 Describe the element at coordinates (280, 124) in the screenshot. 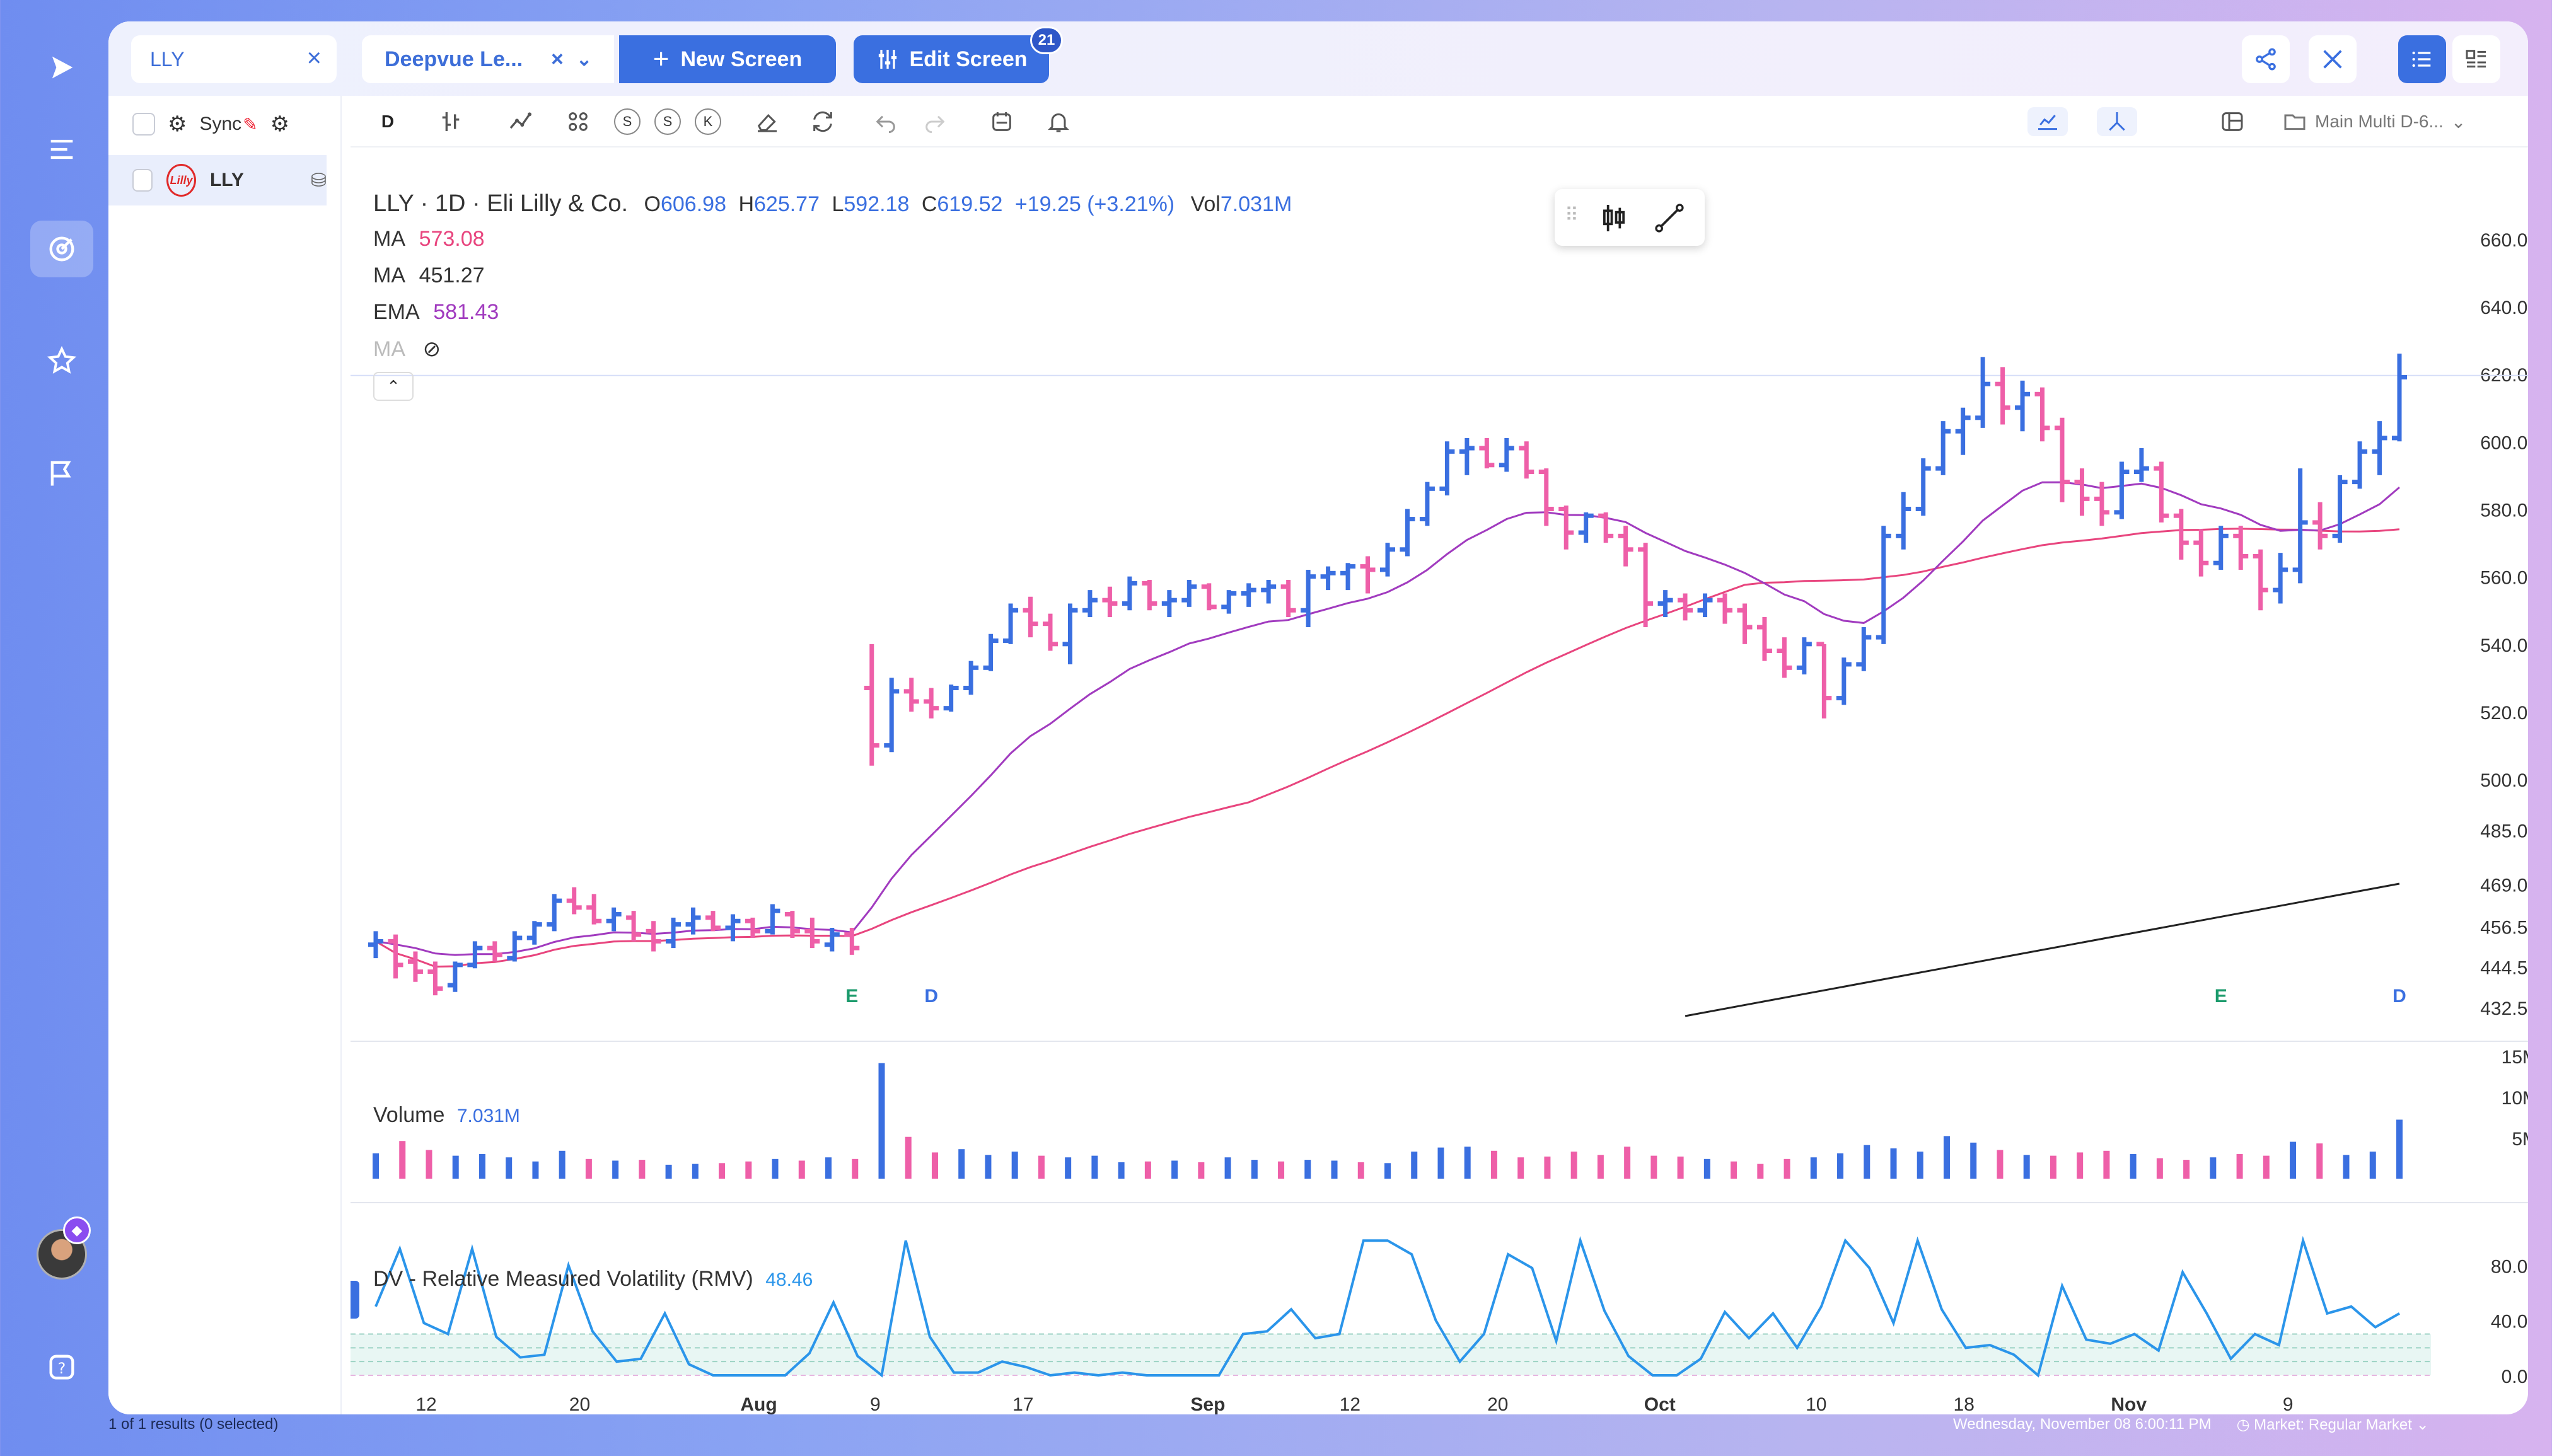

I see `gear-icon: ⚙` at that location.